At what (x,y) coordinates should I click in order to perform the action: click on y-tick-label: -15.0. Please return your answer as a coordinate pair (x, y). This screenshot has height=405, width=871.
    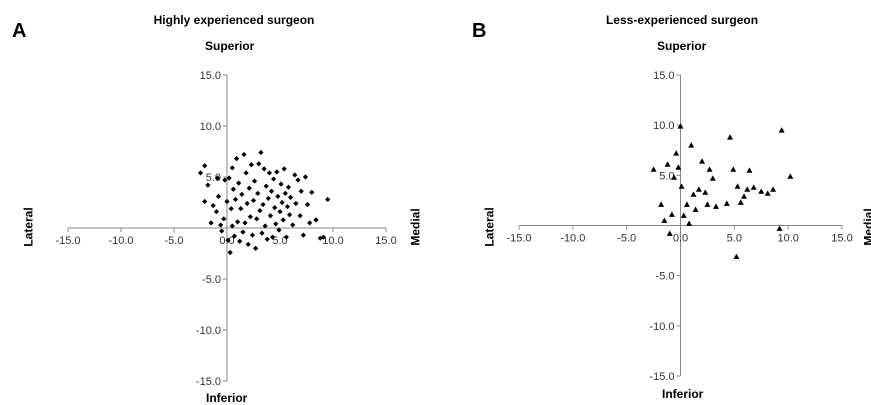
    Looking at the image, I should click on (661, 377).